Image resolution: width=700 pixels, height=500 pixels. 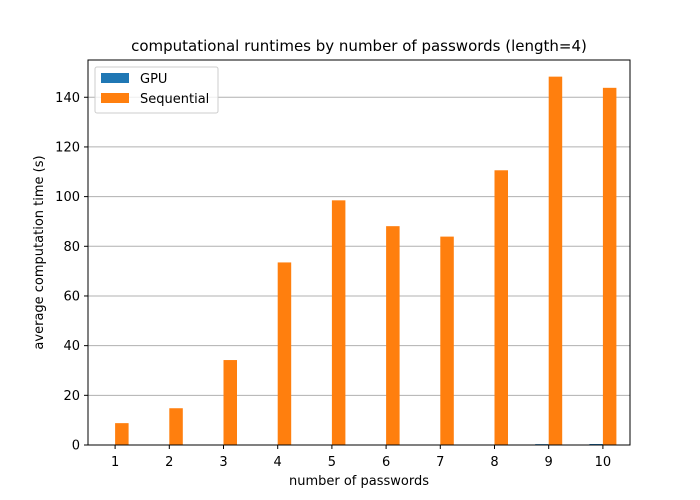 What do you see at coordinates (494, 462) in the screenshot?
I see `x-tick-label: 8` at bounding box center [494, 462].